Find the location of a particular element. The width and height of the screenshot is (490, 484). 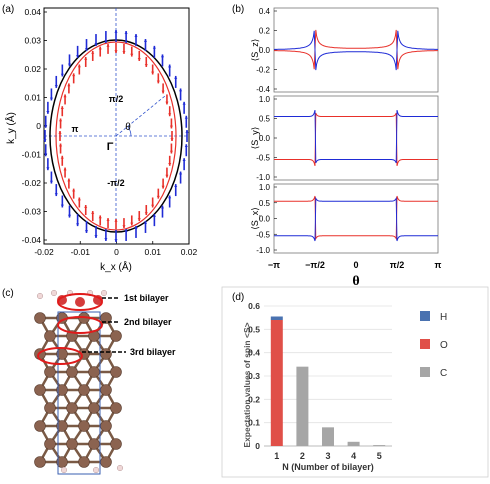

chart-gridlines is located at coordinates (328, 376).